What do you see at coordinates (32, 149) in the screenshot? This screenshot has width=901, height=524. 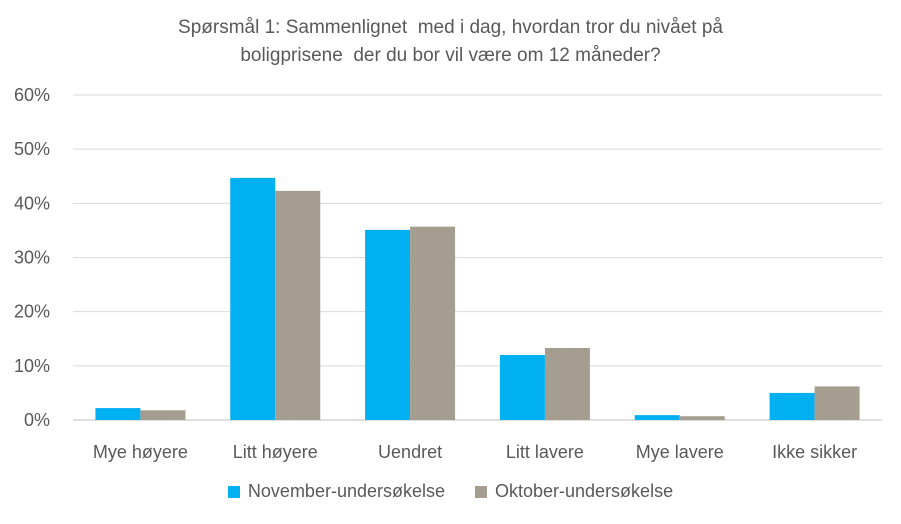 I see `y-tick-label: 50%` at bounding box center [32, 149].